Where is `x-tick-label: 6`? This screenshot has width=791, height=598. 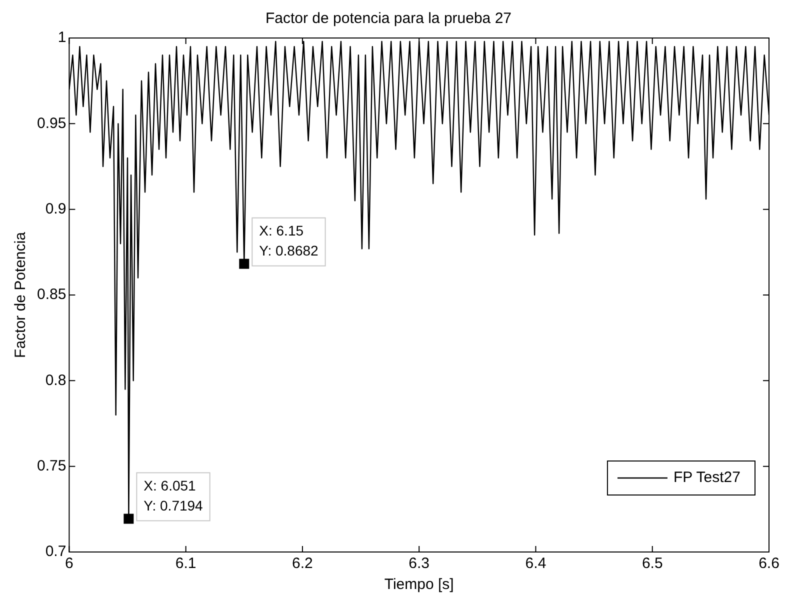
x-tick-label: 6 is located at coordinates (69, 563).